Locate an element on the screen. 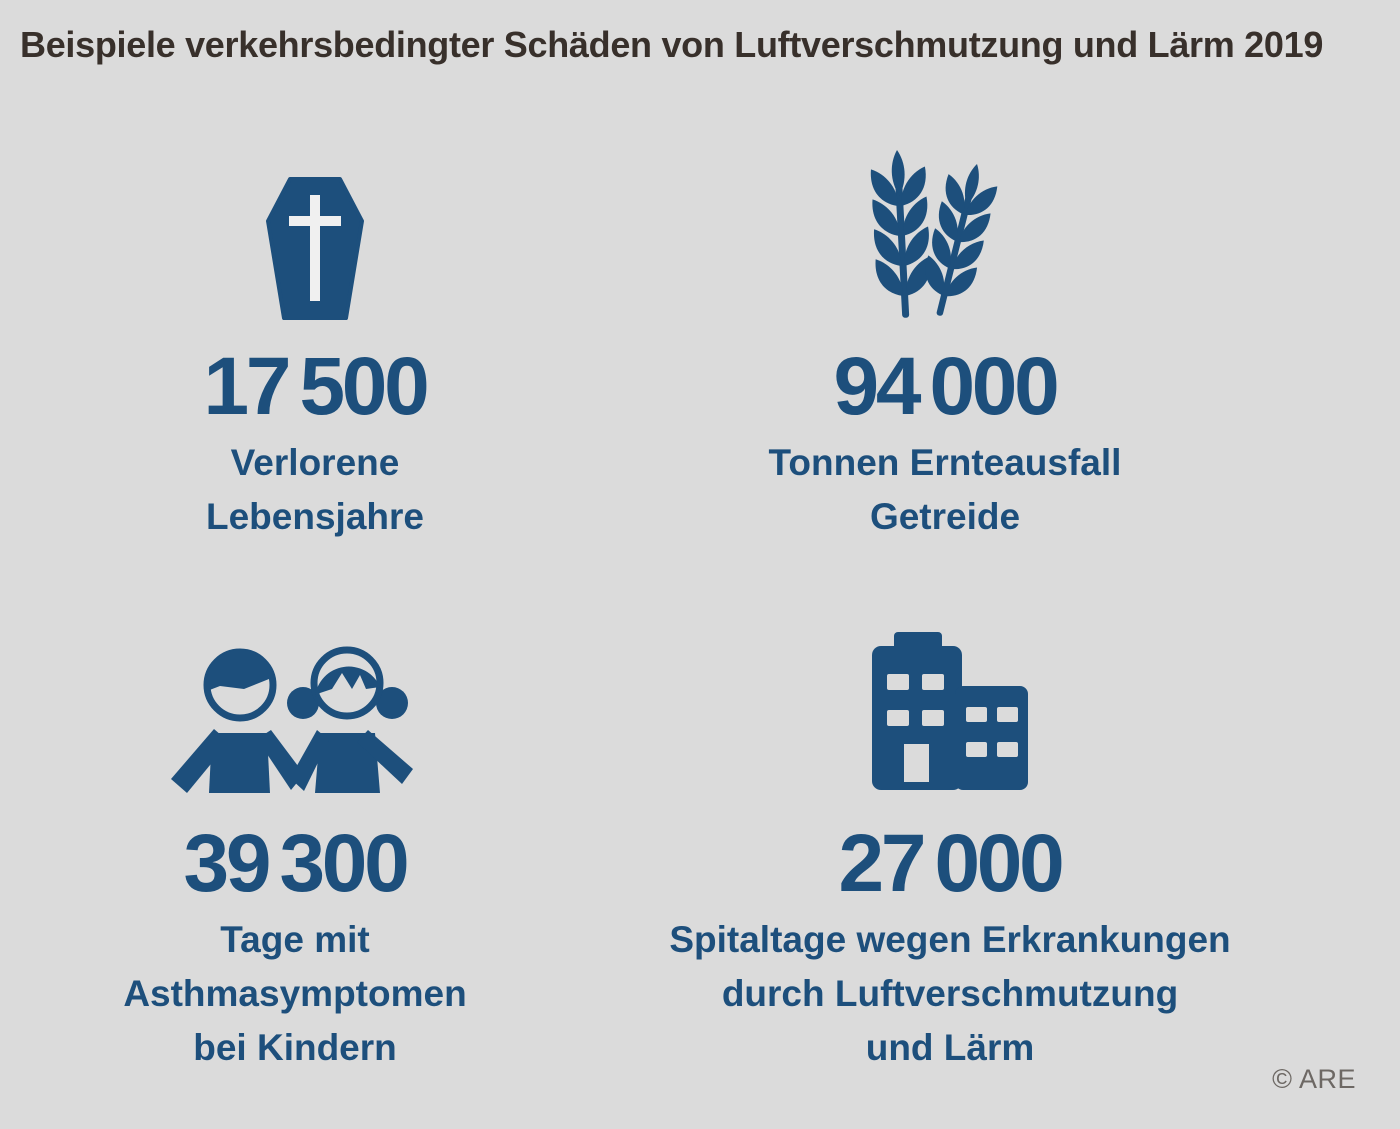 The height and width of the screenshot is (1129, 1400). hospital-icon is located at coordinates (950, 711).